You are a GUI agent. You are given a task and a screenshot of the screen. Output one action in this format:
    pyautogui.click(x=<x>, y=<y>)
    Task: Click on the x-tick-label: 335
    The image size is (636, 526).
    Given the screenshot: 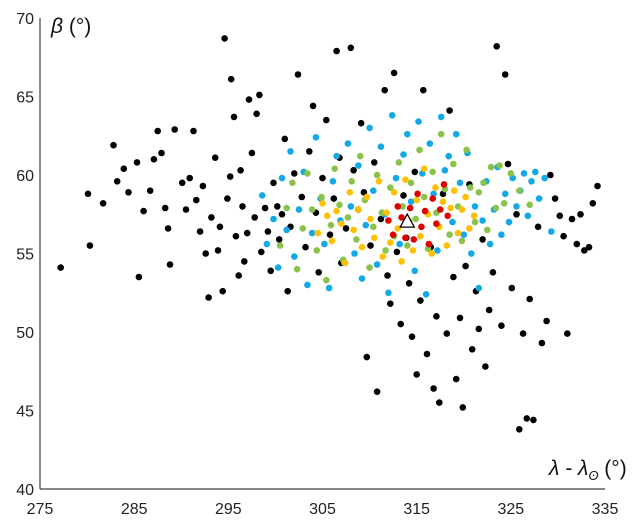 What is the action you would take?
    pyautogui.click(x=605, y=509)
    